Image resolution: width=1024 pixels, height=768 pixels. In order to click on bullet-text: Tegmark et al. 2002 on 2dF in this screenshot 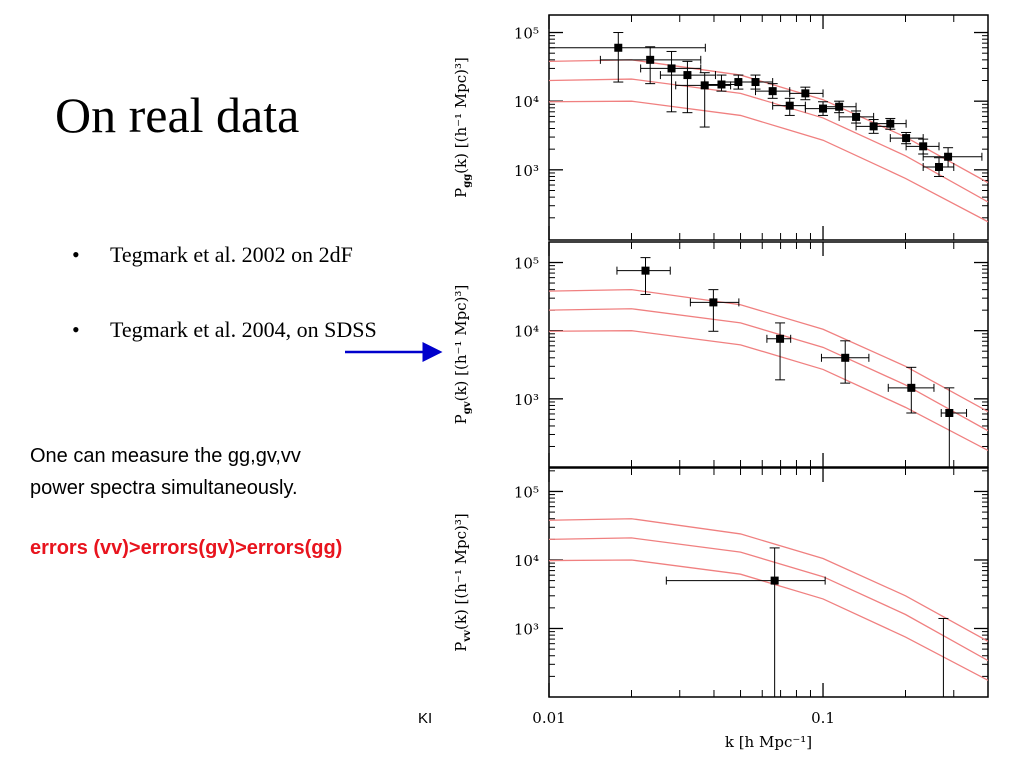, I will do `click(231, 254)`.